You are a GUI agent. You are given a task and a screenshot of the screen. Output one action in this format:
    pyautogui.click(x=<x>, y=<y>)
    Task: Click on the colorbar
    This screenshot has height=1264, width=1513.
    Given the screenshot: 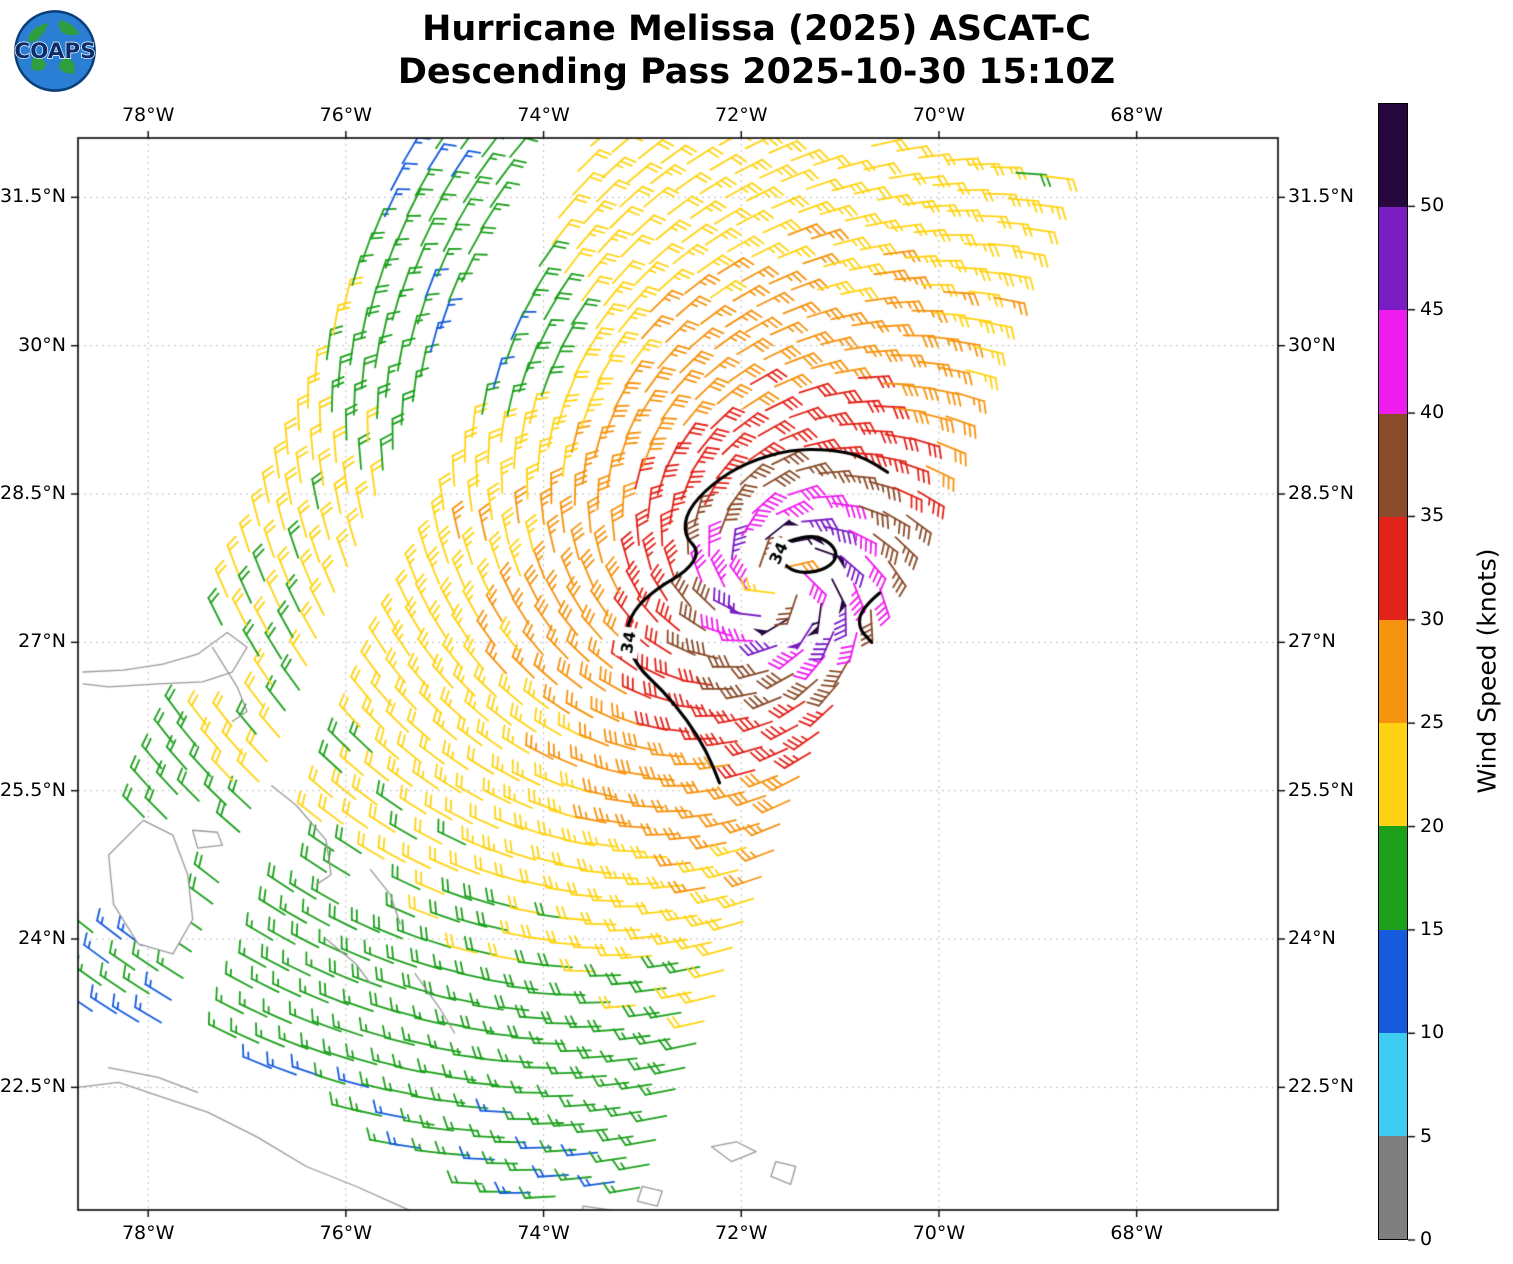 What is the action you would take?
    pyautogui.click(x=1393, y=671)
    